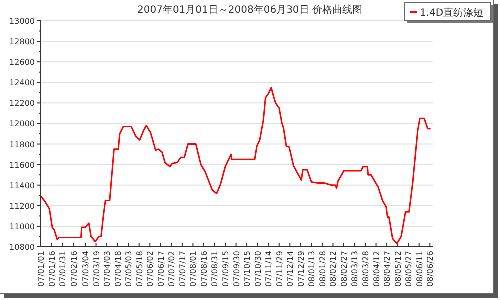 This screenshot has height=300, width=500. I want to click on x-tick-label: 07/05/18, so click(139, 269).